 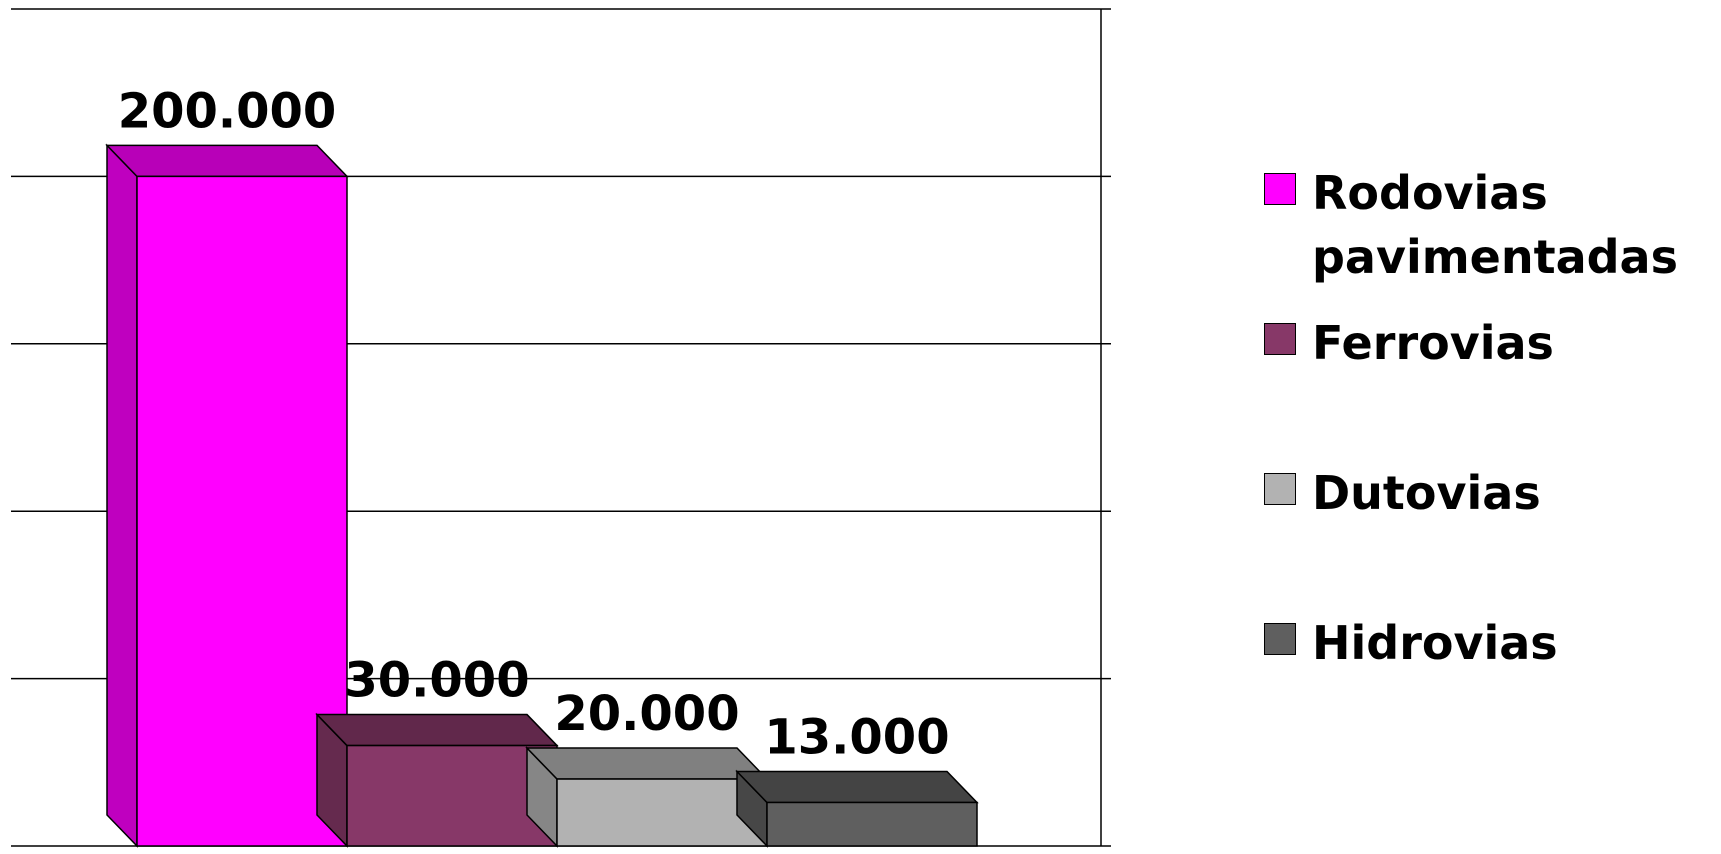 I want to click on data-label: 30.000, so click(x=436, y=681).